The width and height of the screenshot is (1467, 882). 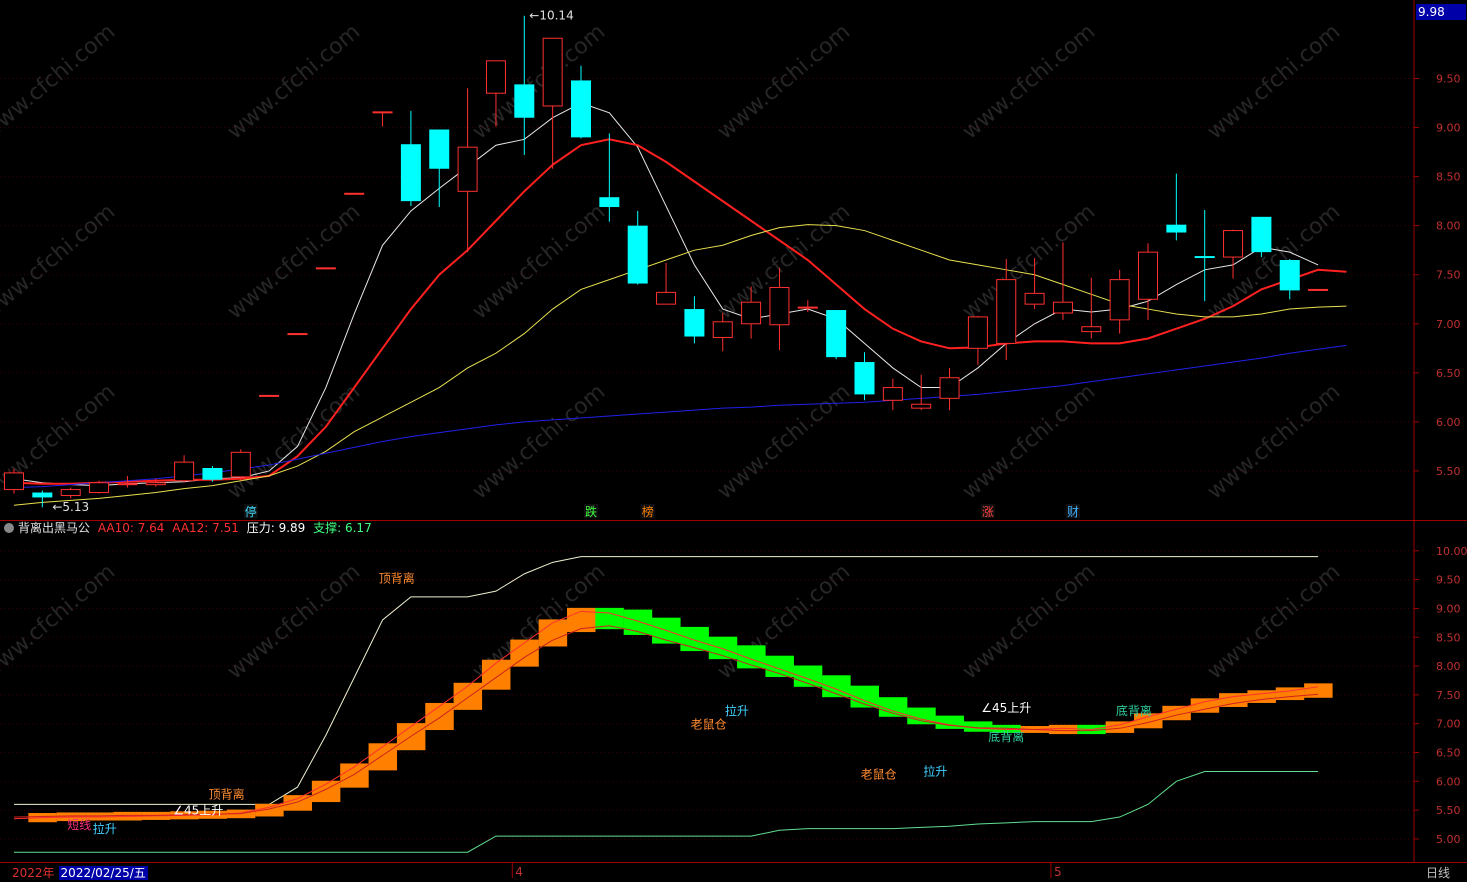 What do you see at coordinates (1448, 810) in the screenshot?
I see `indicator-axis-tick-label: 5.50` at bounding box center [1448, 810].